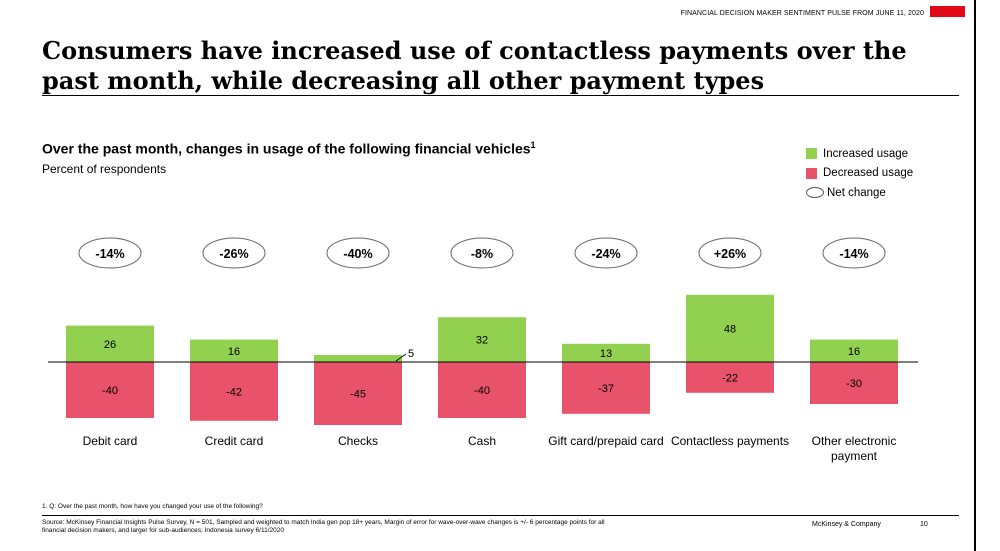 This screenshot has width=1000, height=551. Describe the element at coordinates (947, 11) in the screenshot. I see `flag-red-band` at that location.